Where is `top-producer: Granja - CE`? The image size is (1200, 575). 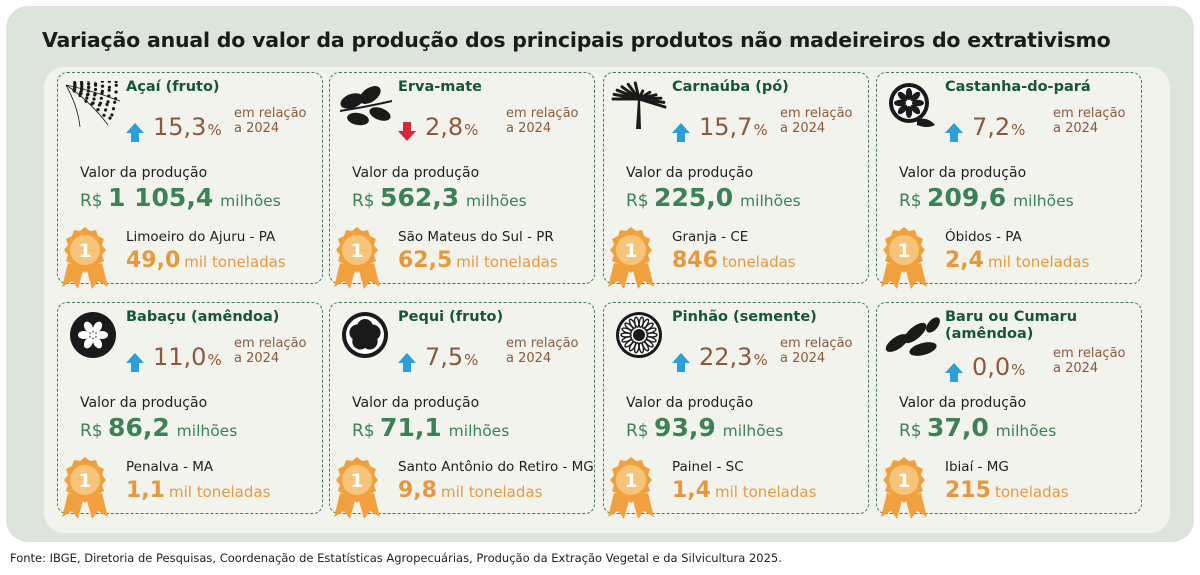
top-producer: Granja - CE is located at coordinates (710, 237).